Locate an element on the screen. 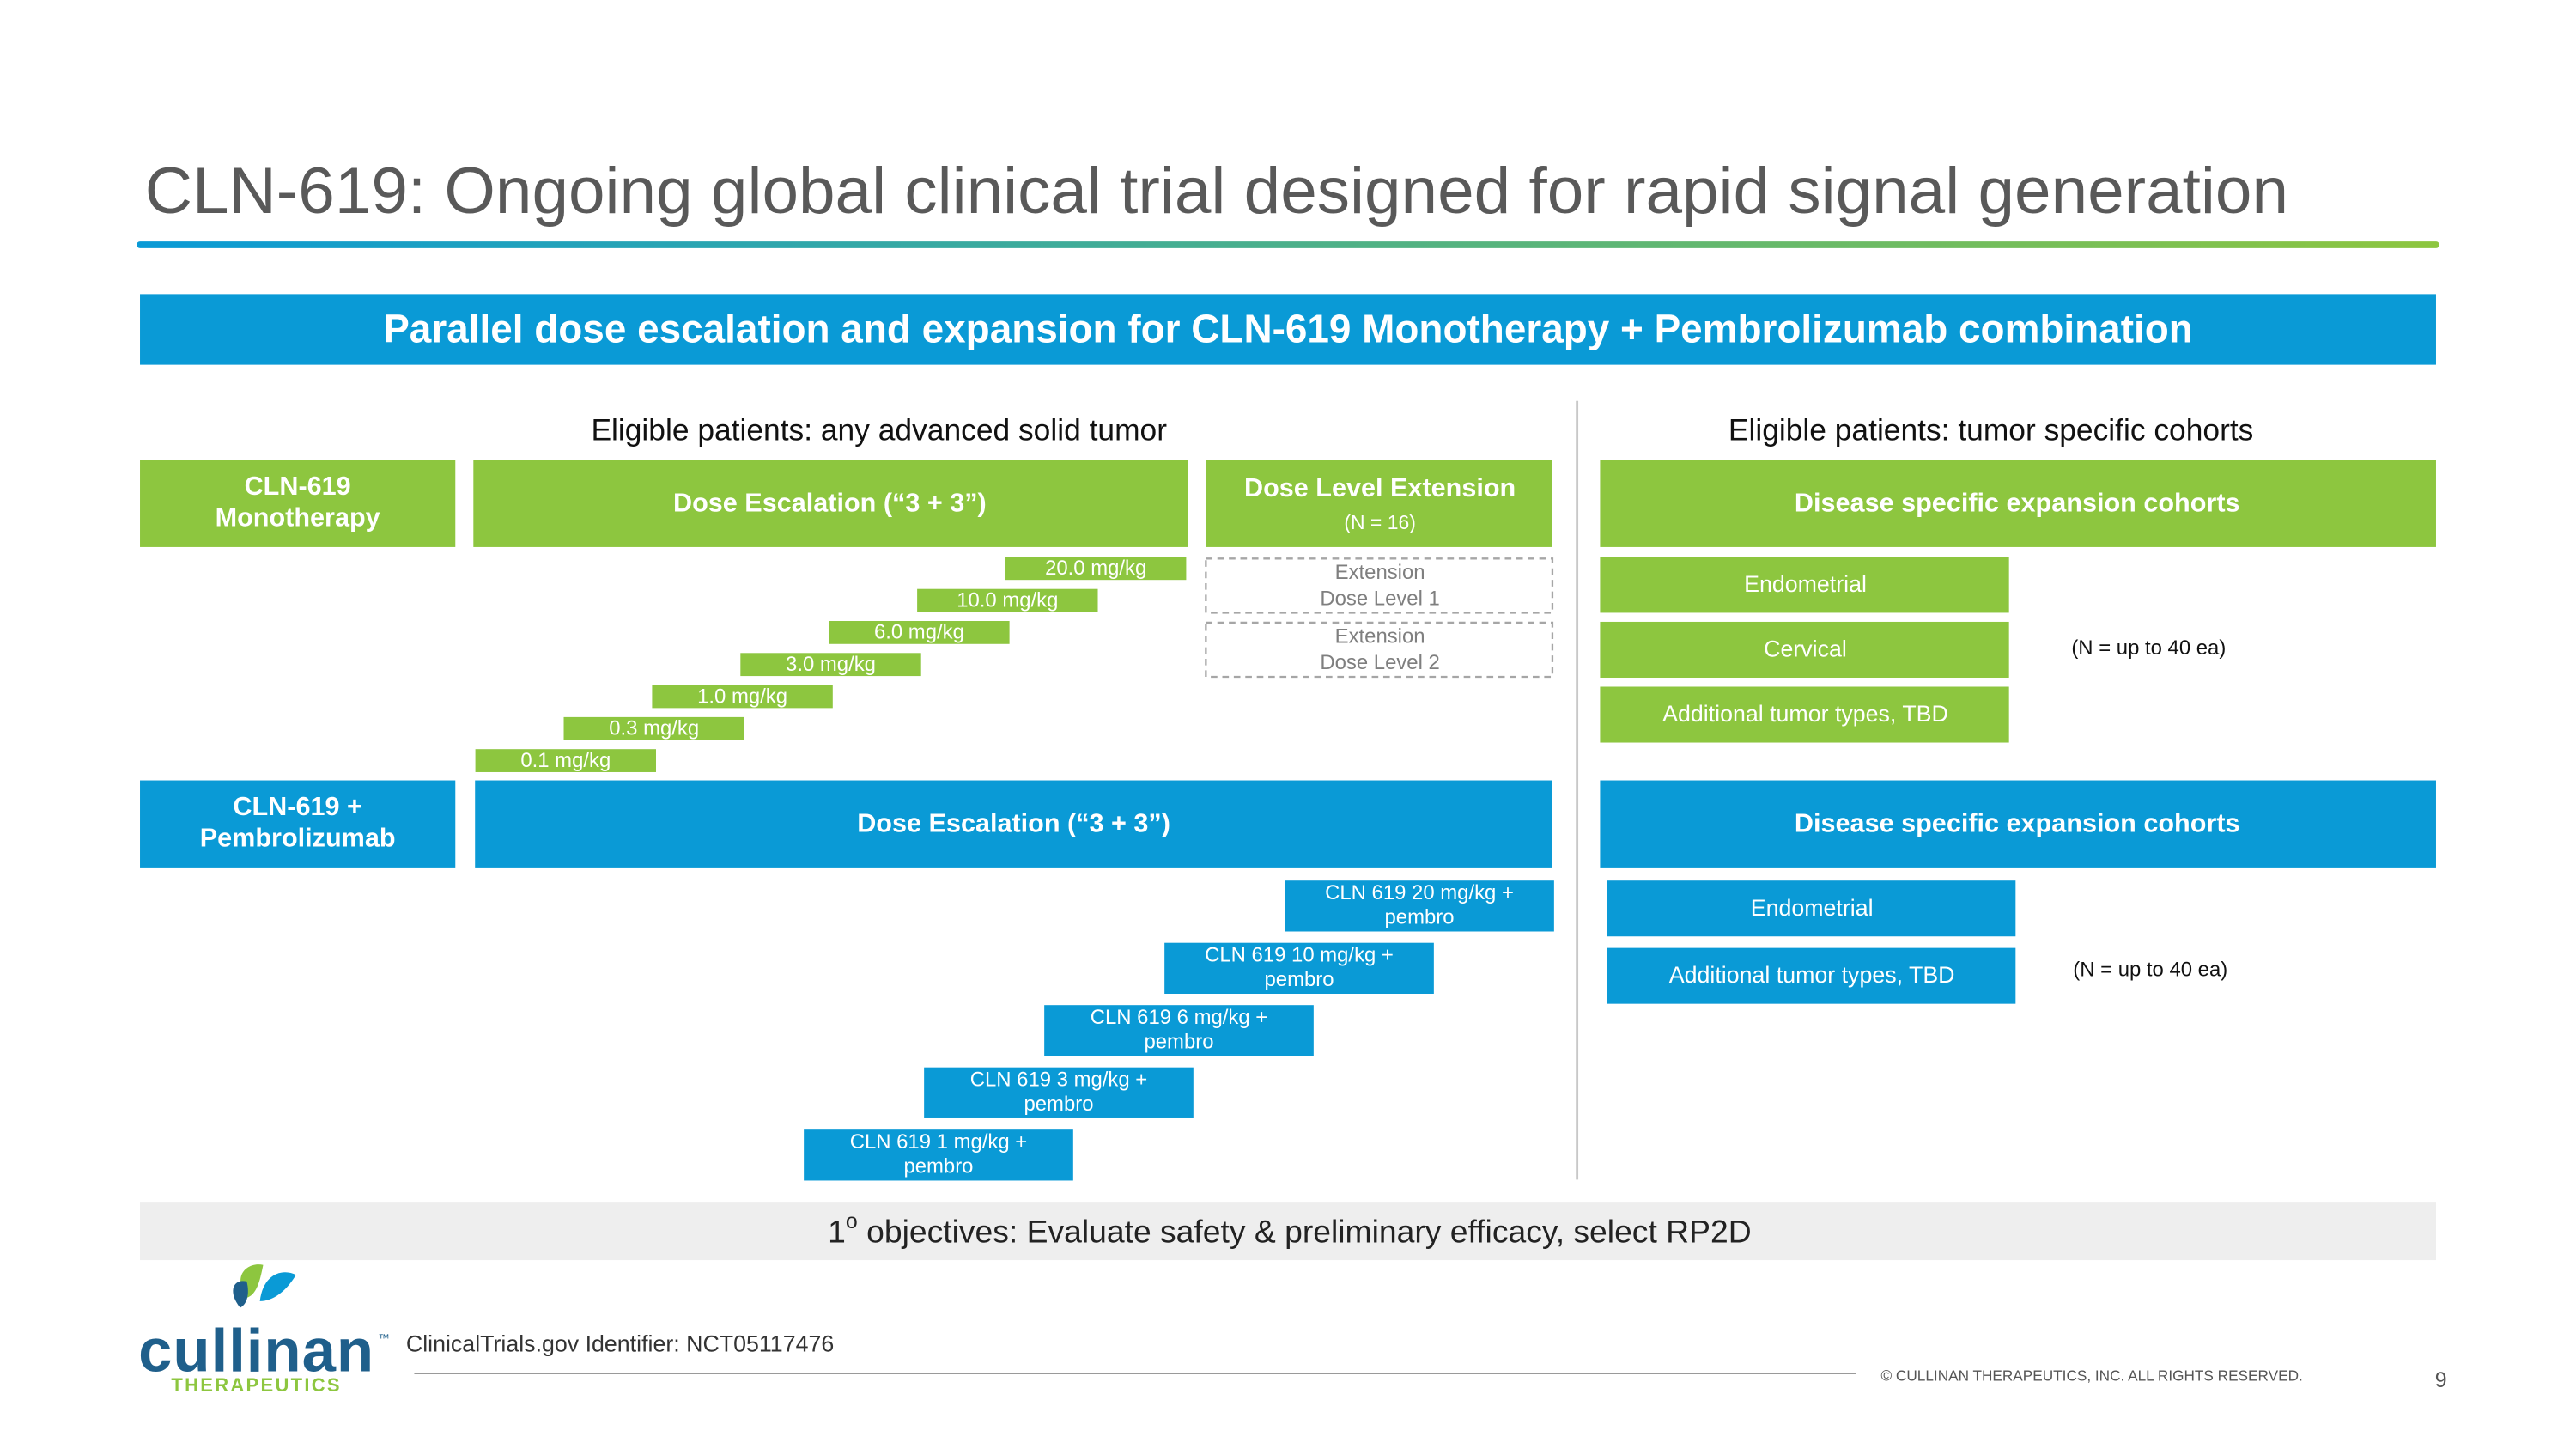 The height and width of the screenshot is (1449, 2576). arm-label-line: CLN-619 is located at coordinates (298, 486).